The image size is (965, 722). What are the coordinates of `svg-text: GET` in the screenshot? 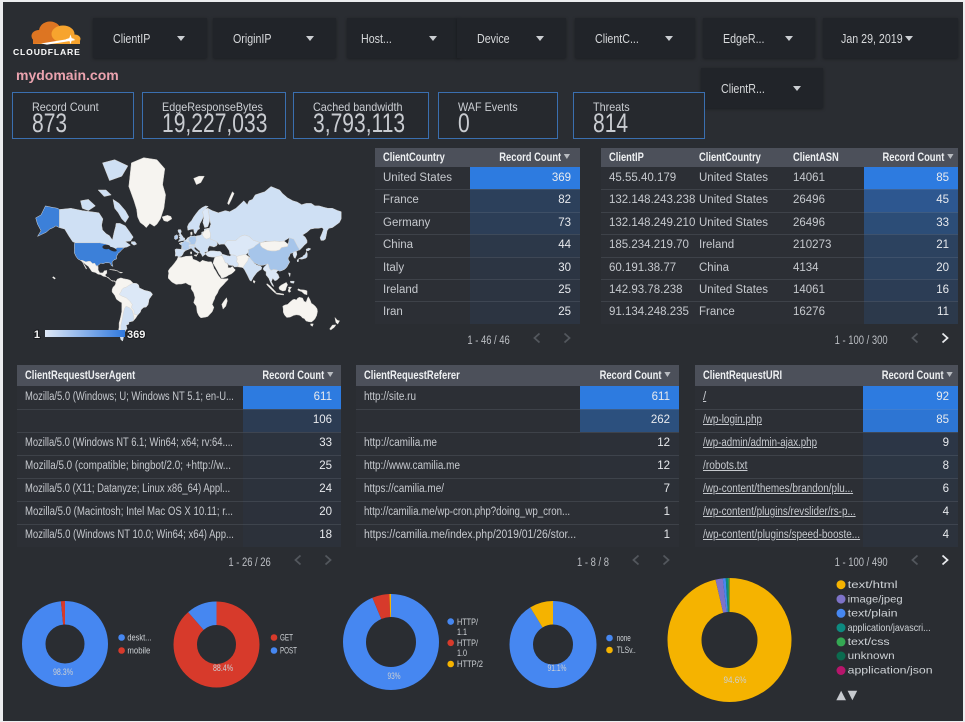 It's located at (286, 638).